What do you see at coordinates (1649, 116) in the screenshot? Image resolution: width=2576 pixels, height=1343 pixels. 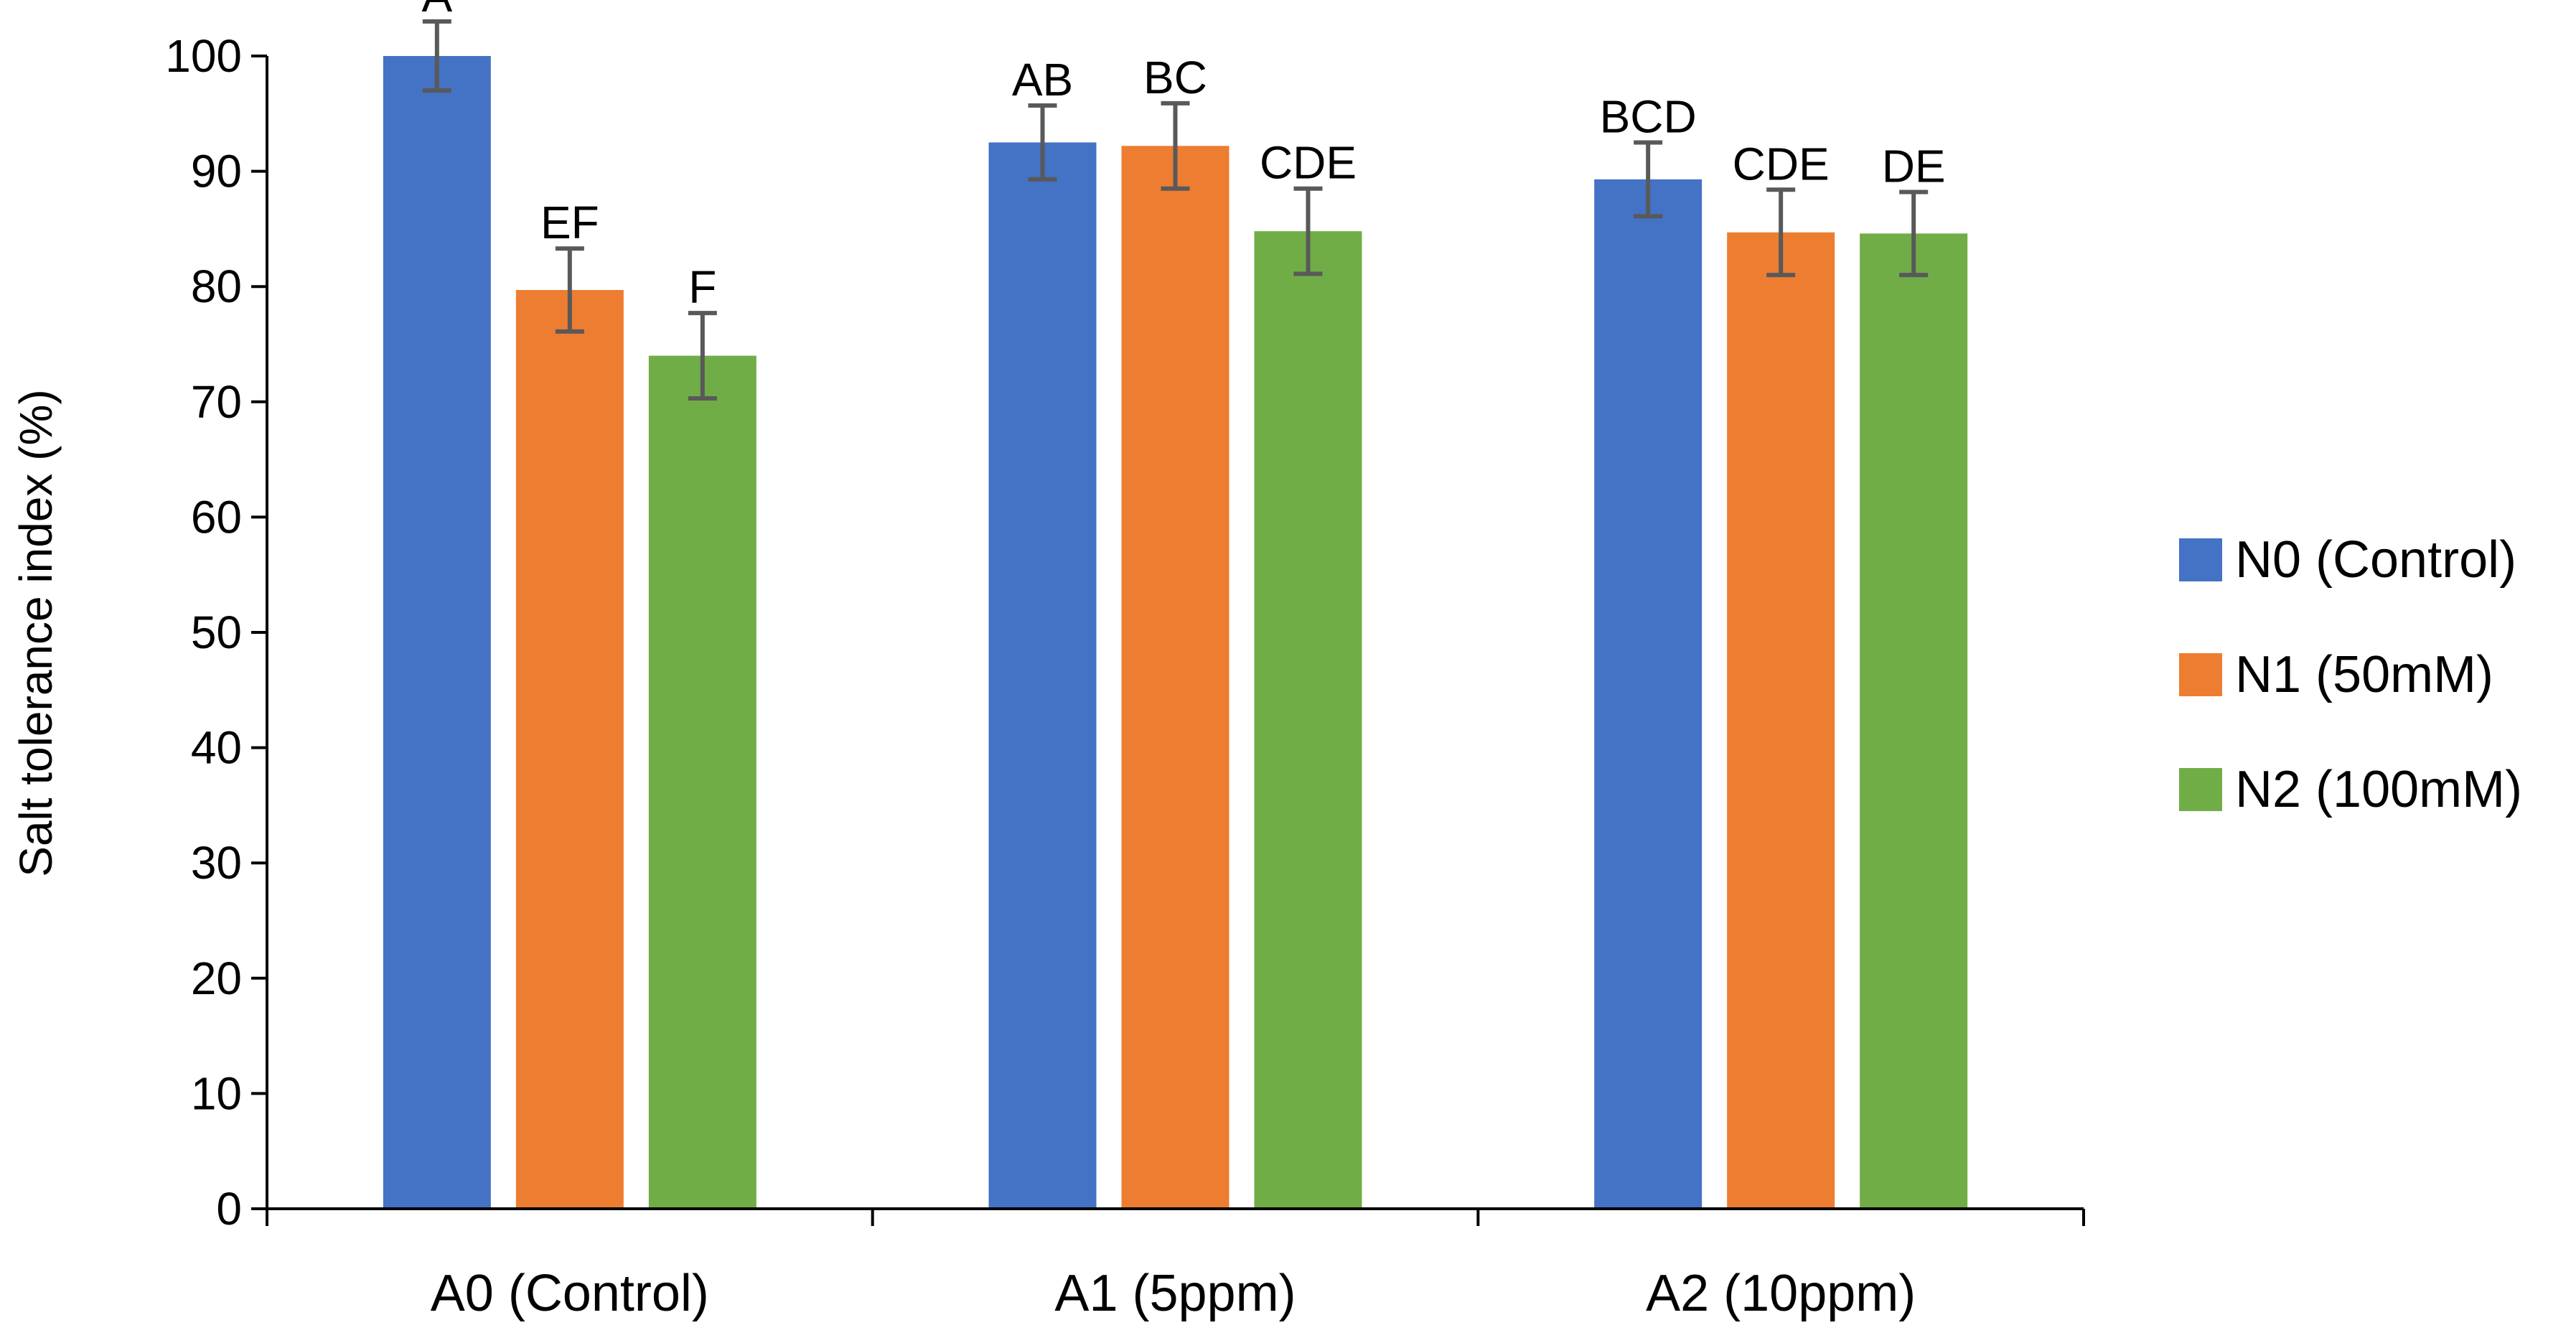 I see `significance-label: BCD` at bounding box center [1649, 116].